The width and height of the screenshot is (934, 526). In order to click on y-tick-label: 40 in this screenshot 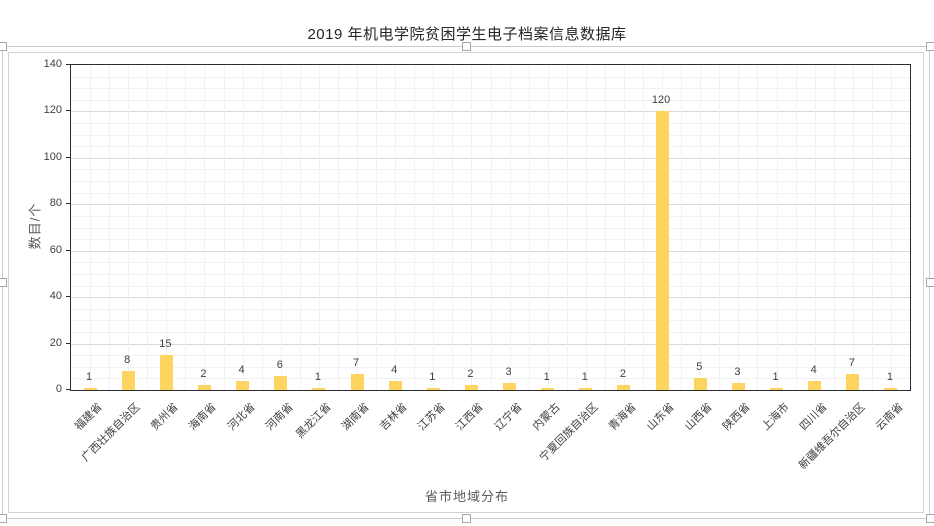, I will do `click(55, 296)`.